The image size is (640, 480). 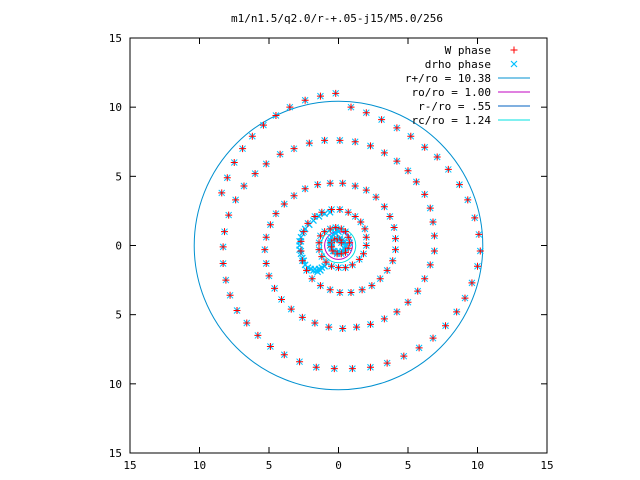 What do you see at coordinates (458, 64) in the screenshot?
I see `legend-label: drho phase` at bounding box center [458, 64].